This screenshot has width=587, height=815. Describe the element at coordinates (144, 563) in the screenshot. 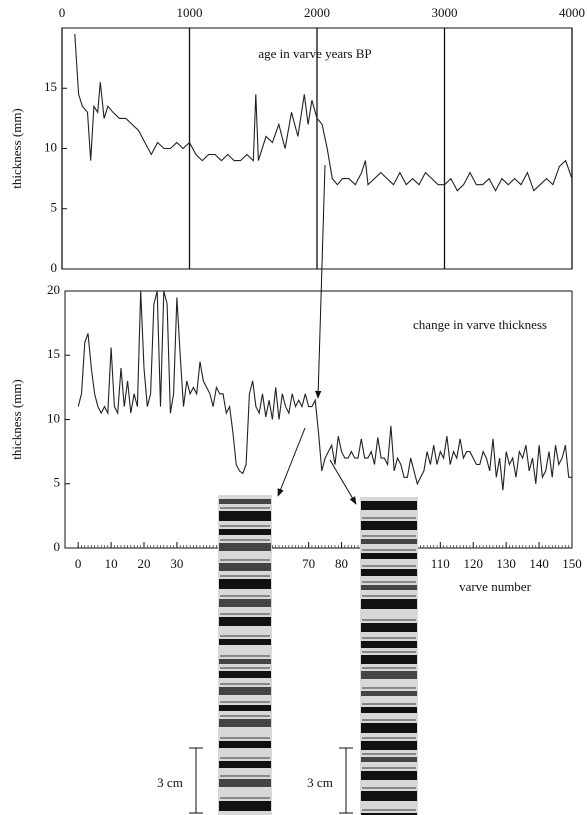

I see `x-tick-label: 20` at that location.